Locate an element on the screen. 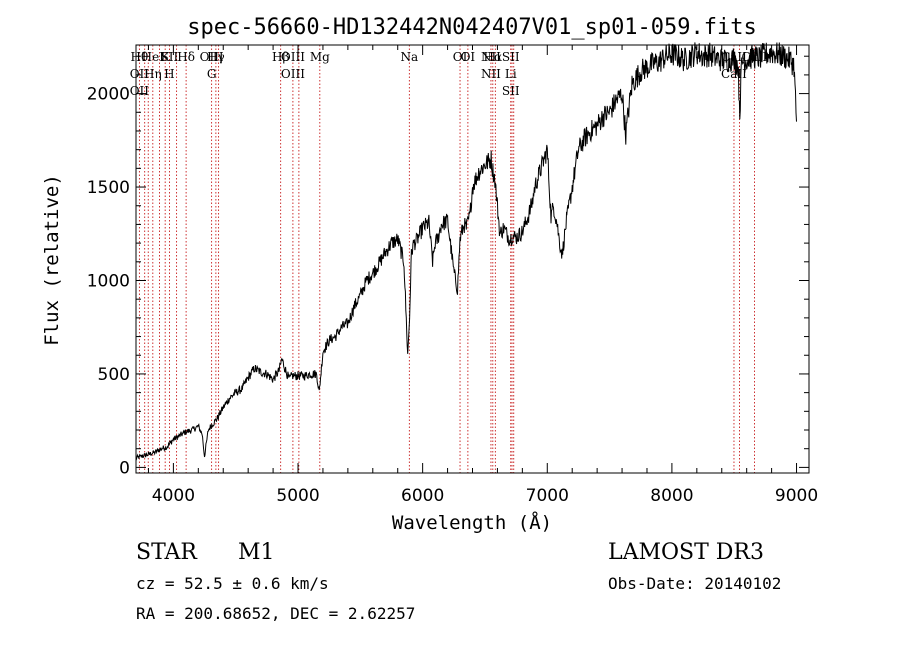 The image size is (900, 649). ra-dec: RA = 200.68652, DEC = 2.62257 is located at coordinates (276, 613).